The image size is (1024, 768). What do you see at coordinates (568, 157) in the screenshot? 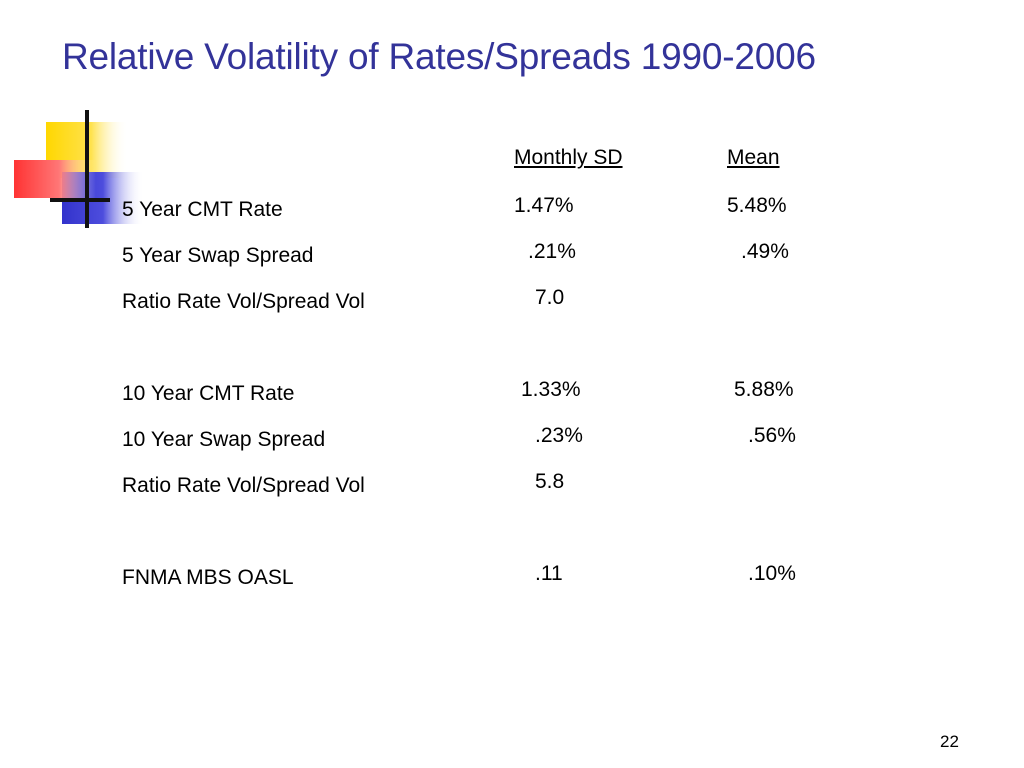
I see `header-monthly-sd: Monthly SD` at bounding box center [568, 157].